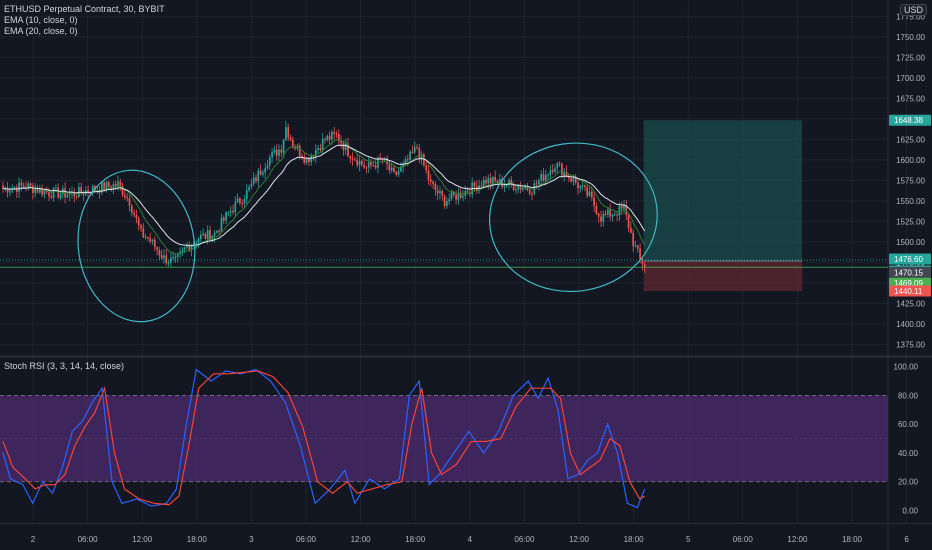 The height and width of the screenshot is (550, 932). What do you see at coordinates (306, 539) in the screenshot?
I see `time-tick-label: 06:00` at bounding box center [306, 539].